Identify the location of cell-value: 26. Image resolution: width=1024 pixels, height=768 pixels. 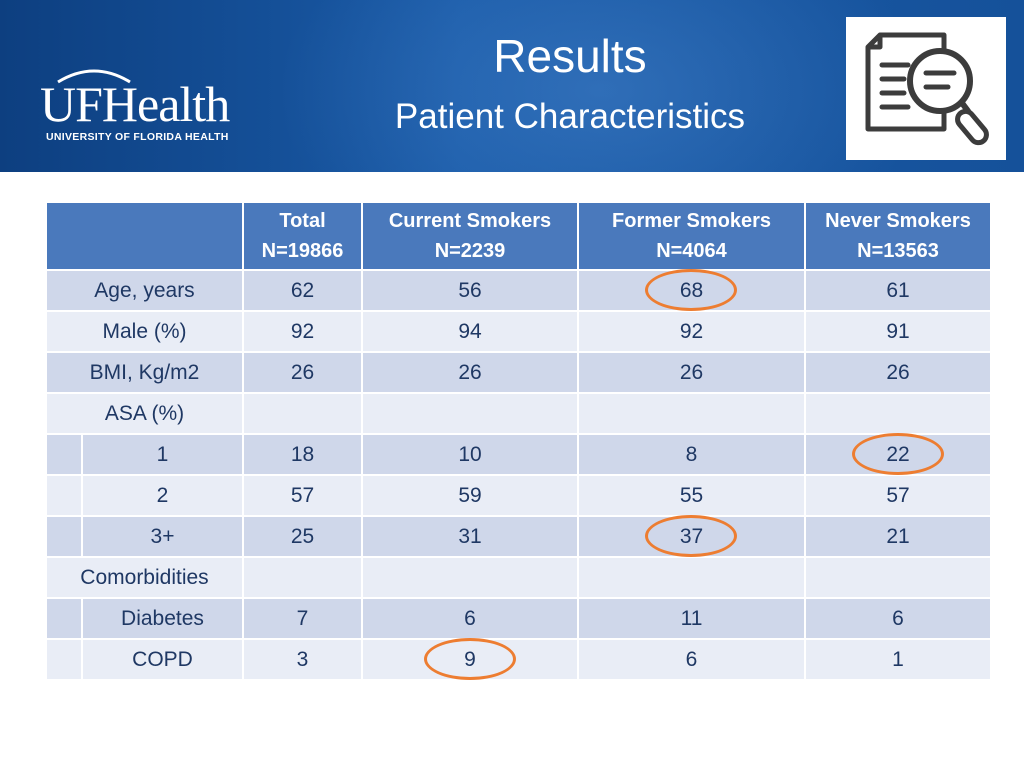
(691, 372).